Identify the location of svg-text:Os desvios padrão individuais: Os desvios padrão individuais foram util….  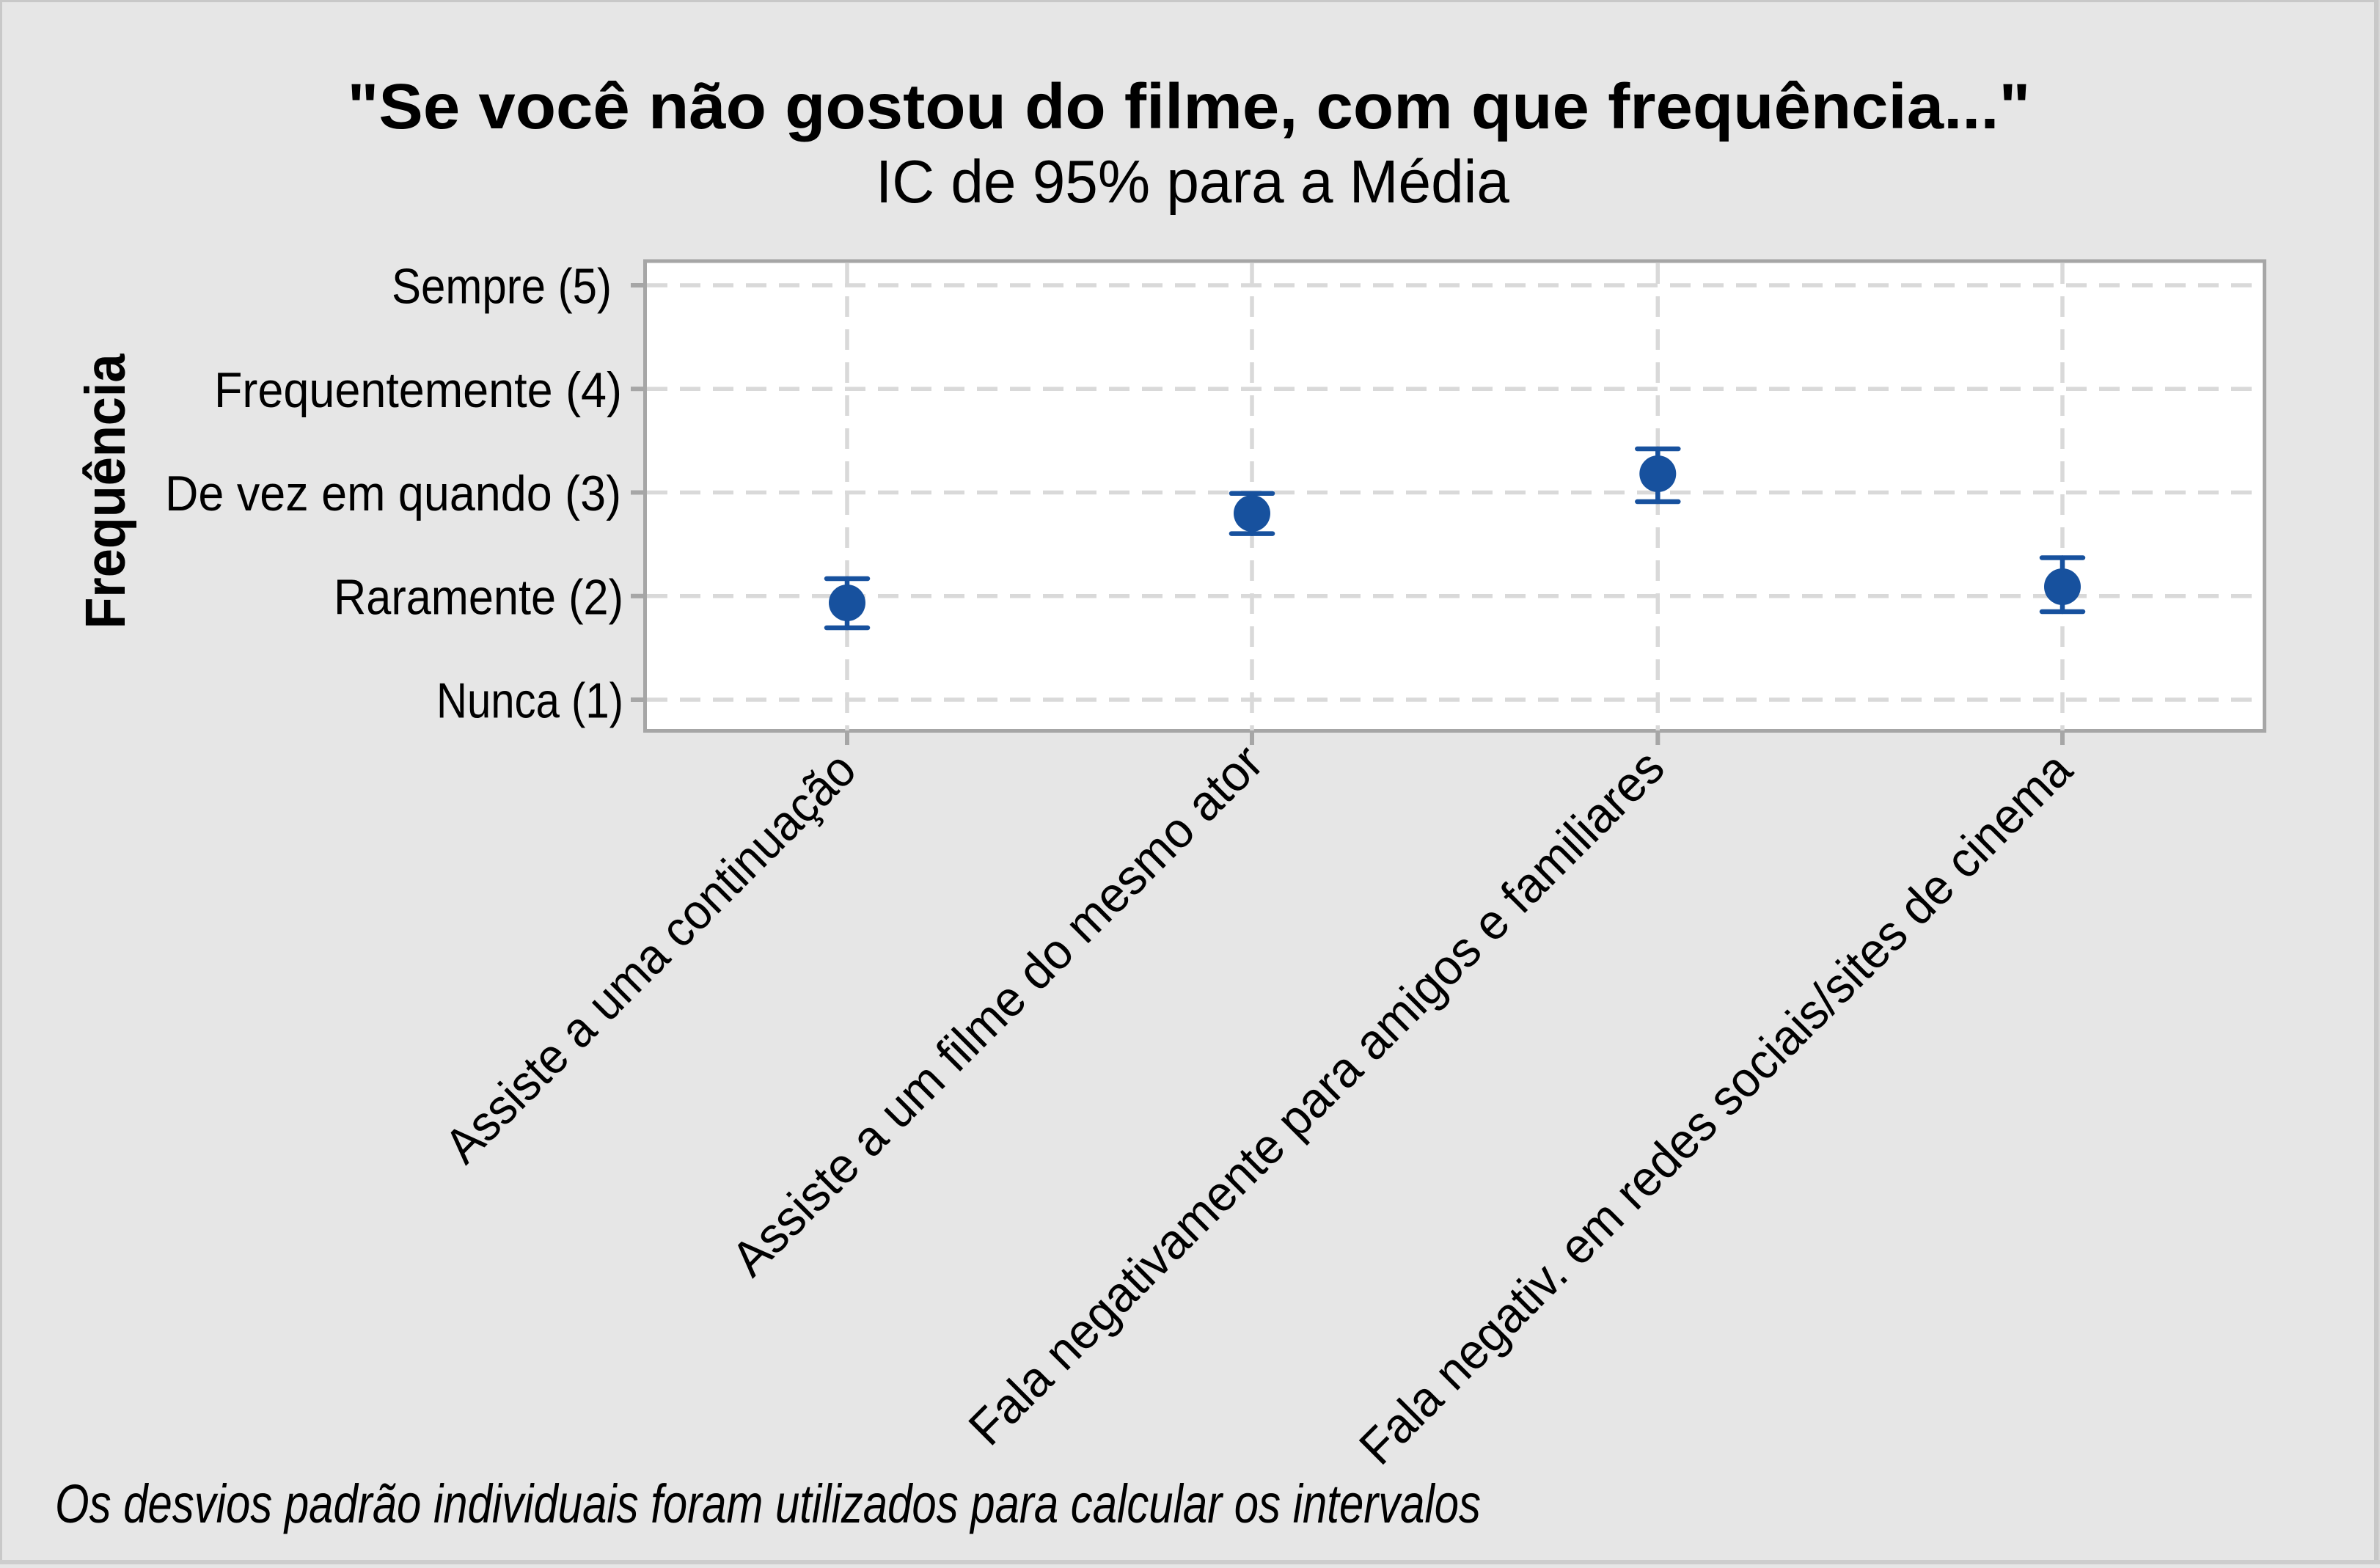
(768, 1503).